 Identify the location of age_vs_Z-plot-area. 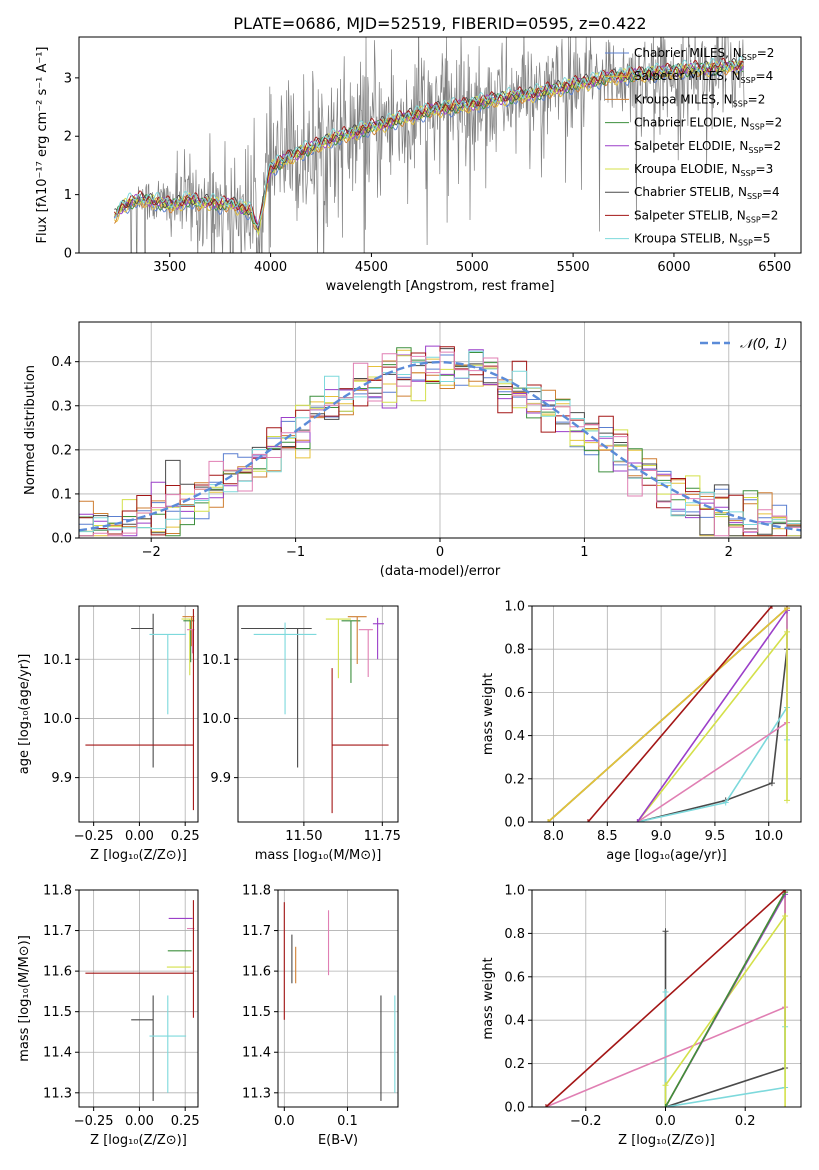
(138, 714).